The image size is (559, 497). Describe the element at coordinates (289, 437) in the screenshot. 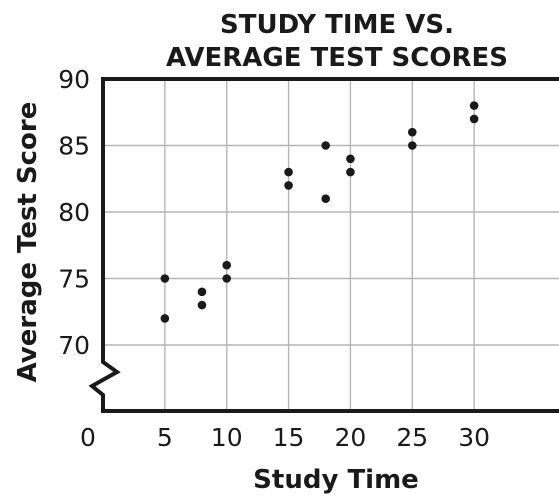

I see `x-tick-label: 15` at that location.